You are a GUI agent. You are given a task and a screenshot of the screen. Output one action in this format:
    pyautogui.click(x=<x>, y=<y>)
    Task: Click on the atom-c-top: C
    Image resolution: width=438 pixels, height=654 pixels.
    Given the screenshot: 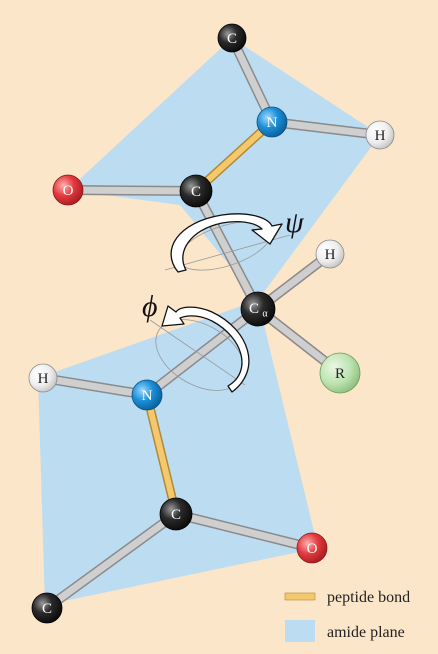 What is the action you would take?
    pyautogui.click(x=232, y=38)
    